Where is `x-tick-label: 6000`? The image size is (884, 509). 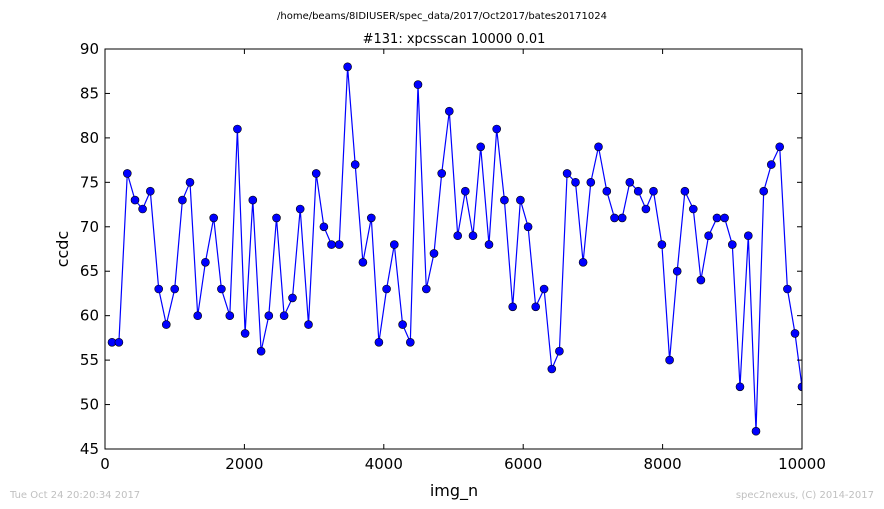 x-tick-label: 6000 is located at coordinates (523, 464).